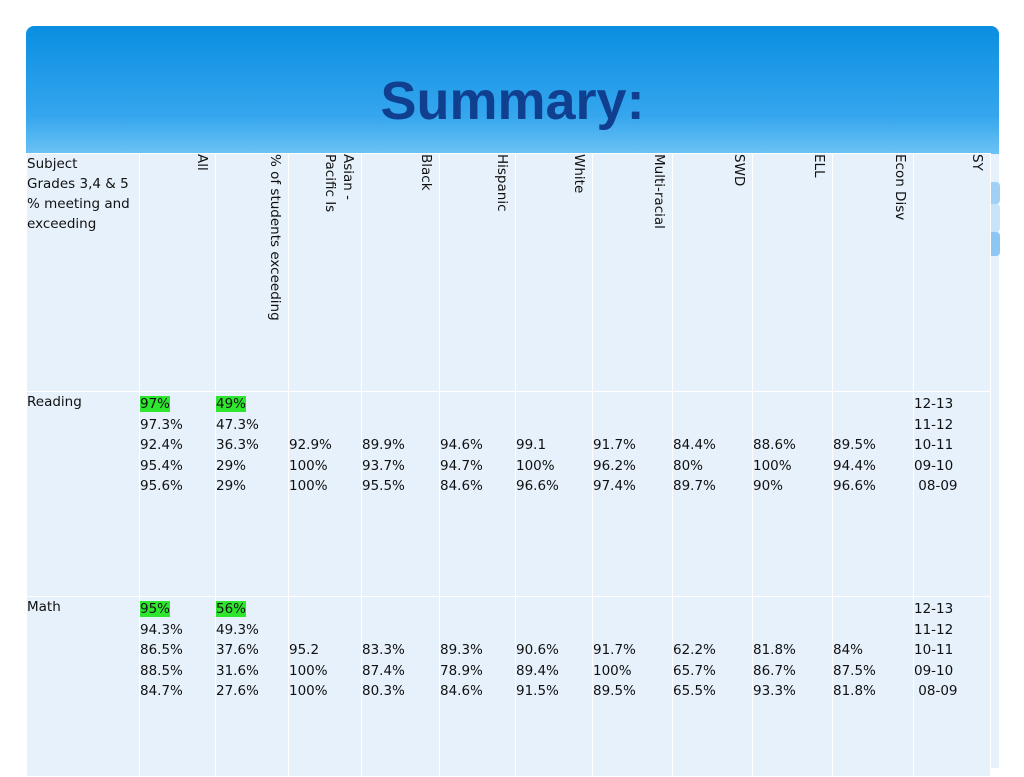  I want to click on cell-asian-pacific: 92.9% 100% 100%, so click(325, 494).